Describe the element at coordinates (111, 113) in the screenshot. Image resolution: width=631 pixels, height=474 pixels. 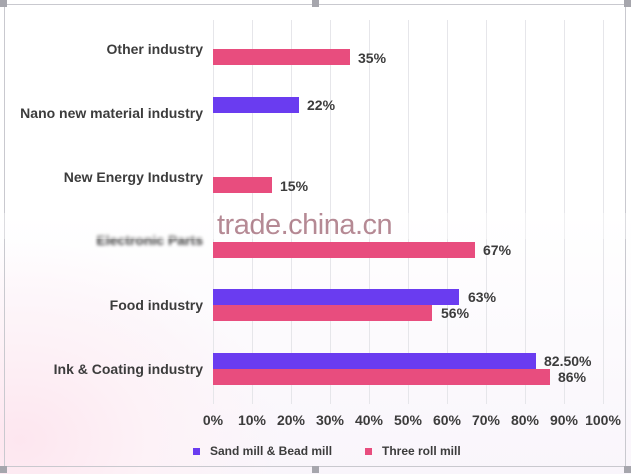
I see `category-label: Nano new material industry` at that location.